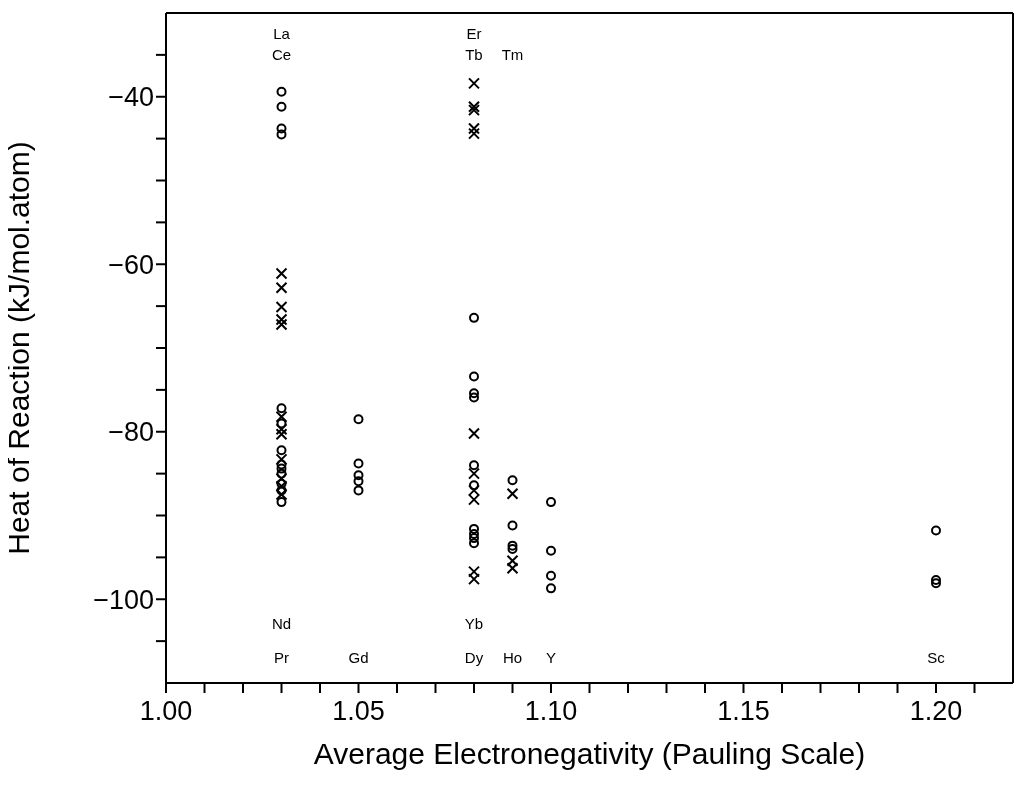 This screenshot has width=1025, height=788. What do you see at coordinates (131, 264) in the screenshot?
I see `y-tick-label: −60` at bounding box center [131, 264].